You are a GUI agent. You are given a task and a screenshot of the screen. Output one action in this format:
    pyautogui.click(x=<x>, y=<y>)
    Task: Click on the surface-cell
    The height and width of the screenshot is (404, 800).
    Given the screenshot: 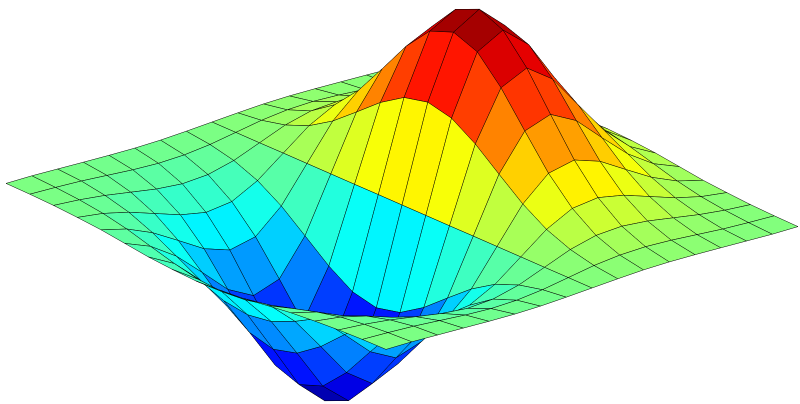 What is the action you would take?
    pyautogui.click(x=387, y=341)
    